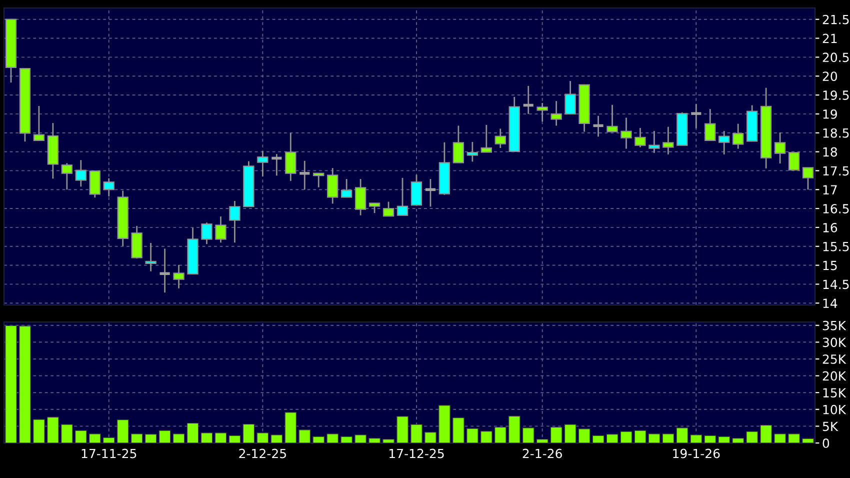 The width and height of the screenshot is (850, 478). What do you see at coordinates (836, 285) in the screenshot?
I see `y-tick-label: 14.5` at bounding box center [836, 285].